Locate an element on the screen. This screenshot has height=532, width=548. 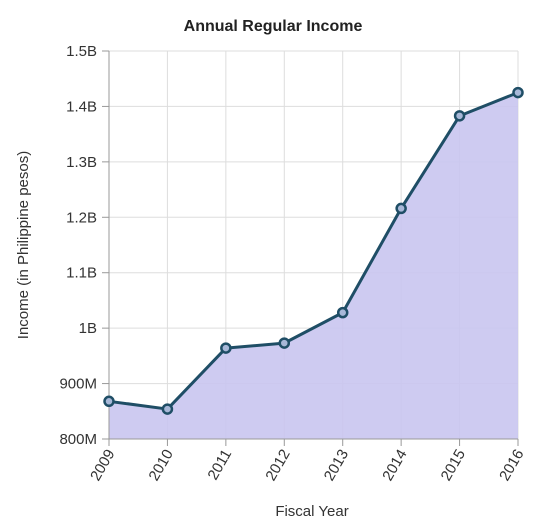
y-tick-label: 800M is located at coordinates (78, 439).